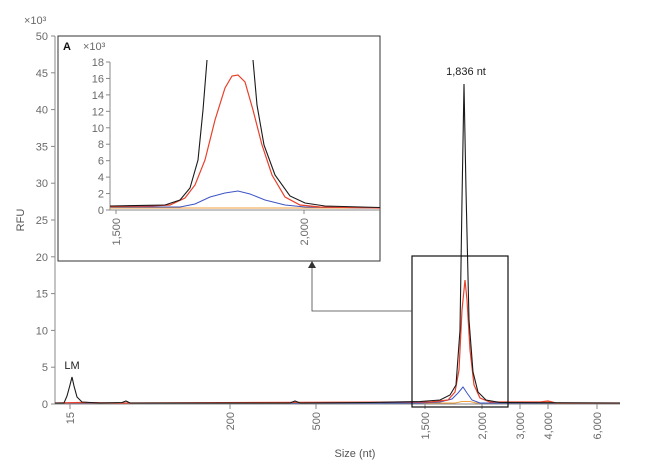  Describe the element at coordinates (317, 421) in the screenshot. I see `x-tick-label: 500` at that location.